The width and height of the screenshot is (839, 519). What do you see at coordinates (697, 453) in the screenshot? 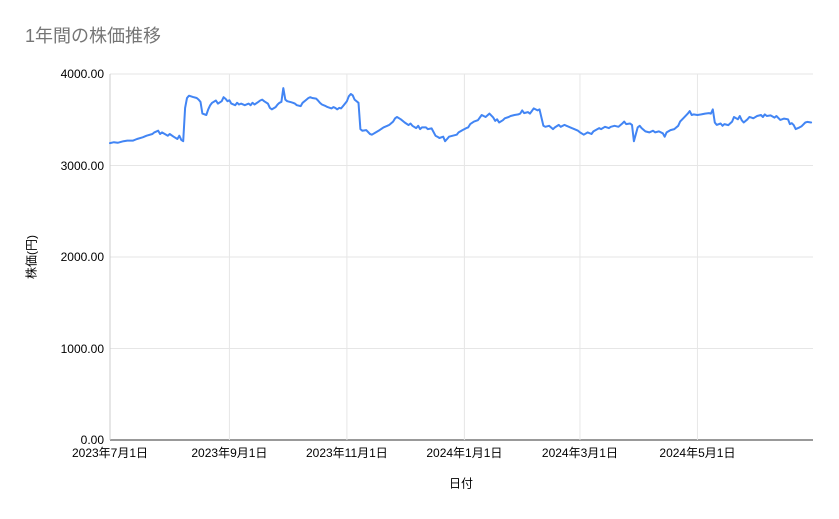
I see `x-tick-label: 2024年5月1日` at bounding box center [697, 453].